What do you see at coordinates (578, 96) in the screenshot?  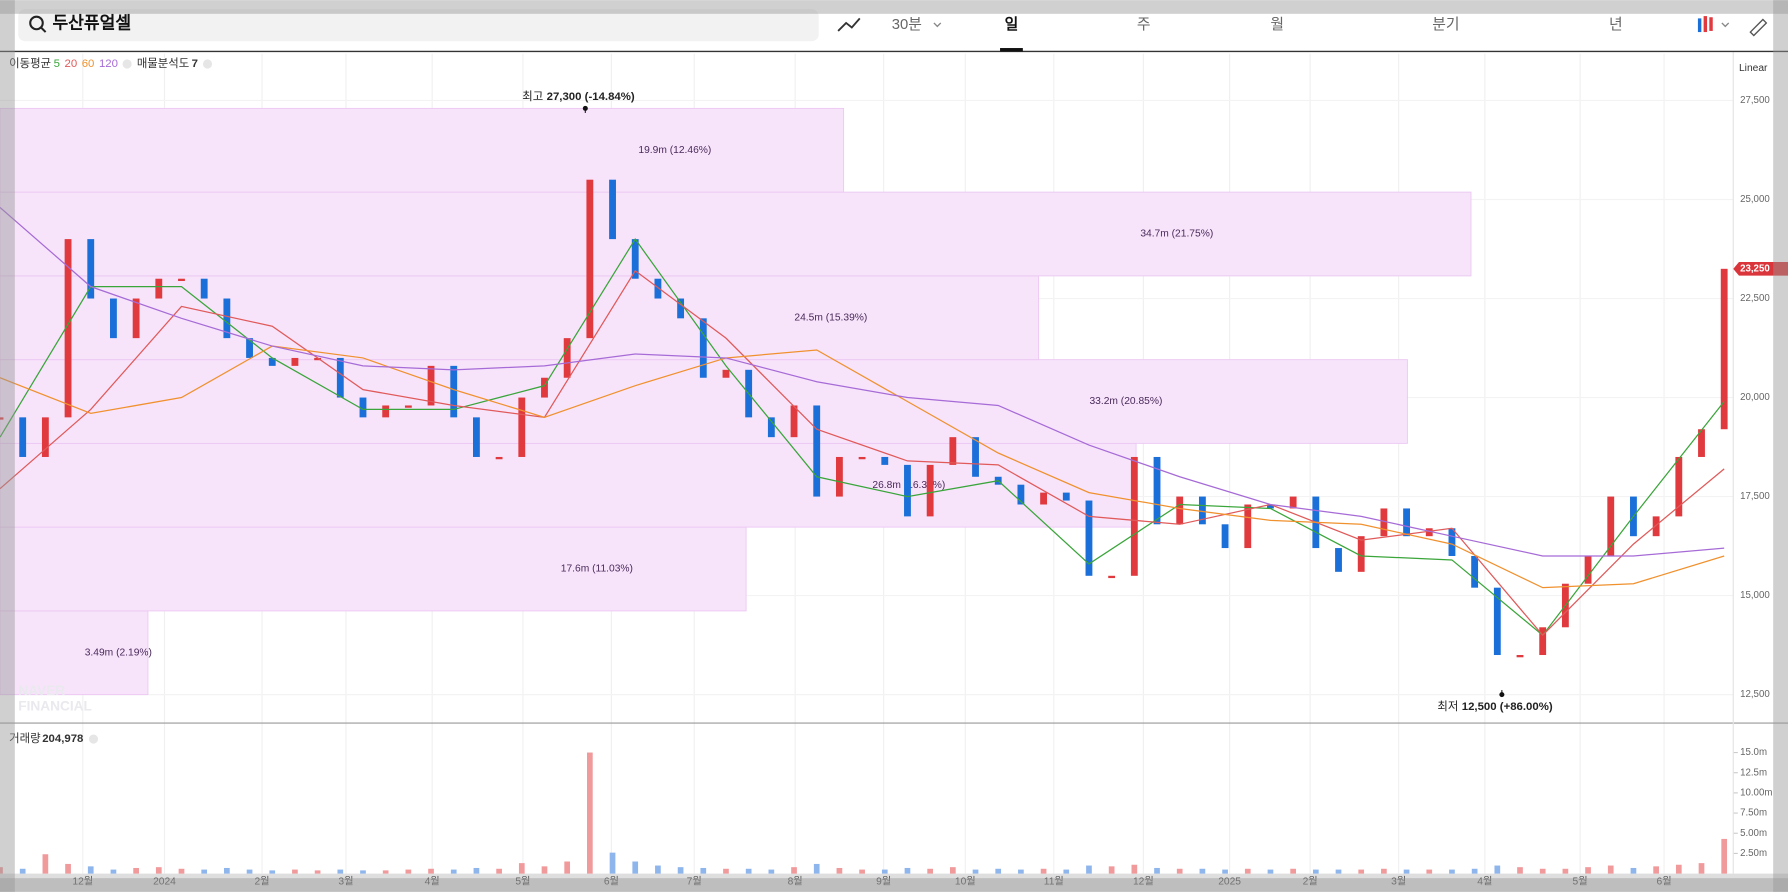 I see `extreme-annotation: 최고 27,300 (-14.84%)` at bounding box center [578, 96].